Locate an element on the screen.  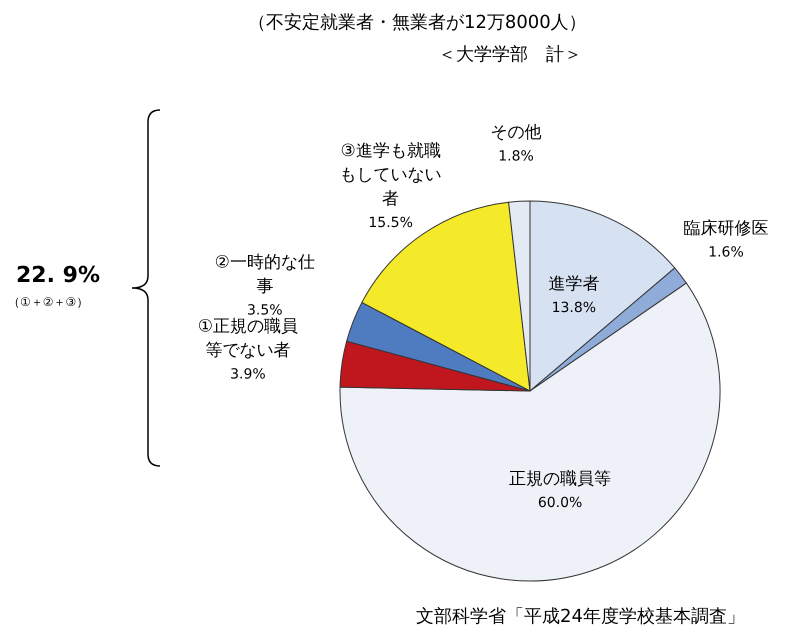
slice-label: 臨床研修医 is located at coordinates (725, 228).